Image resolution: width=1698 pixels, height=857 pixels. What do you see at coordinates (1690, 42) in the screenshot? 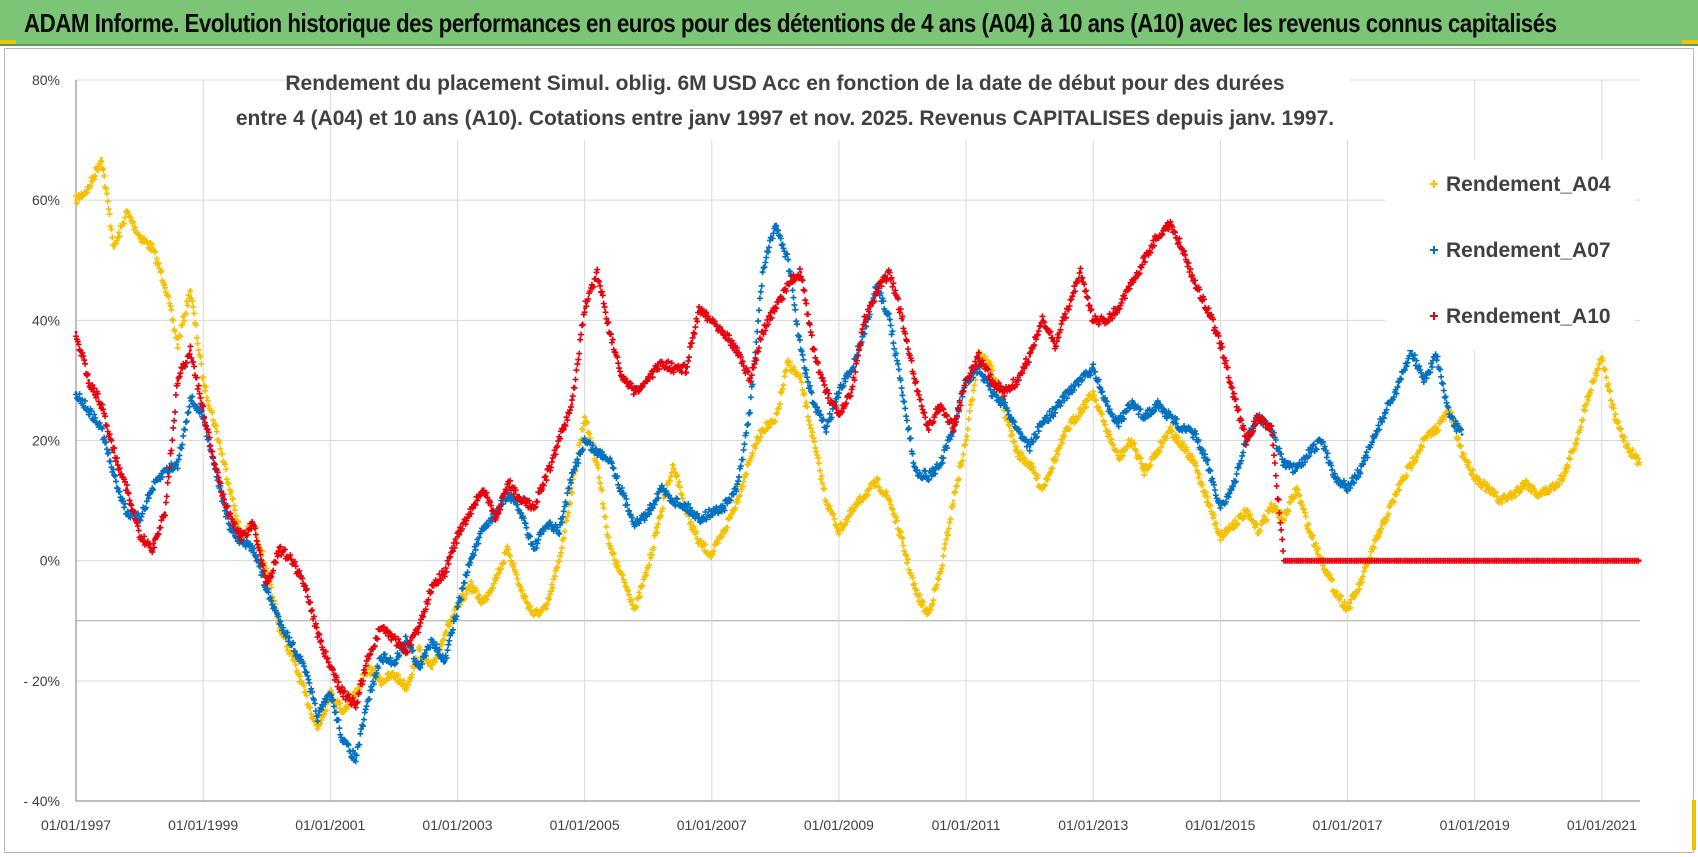
I see `corner-mark-right` at bounding box center [1690, 42].